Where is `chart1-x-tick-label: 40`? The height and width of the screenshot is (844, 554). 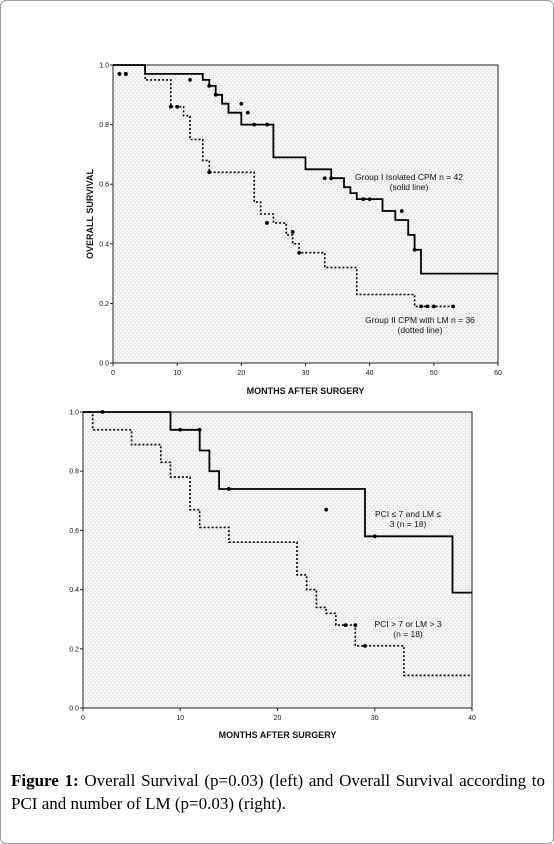
chart1-x-tick-label: 40 is located at coordinates (370, 373).